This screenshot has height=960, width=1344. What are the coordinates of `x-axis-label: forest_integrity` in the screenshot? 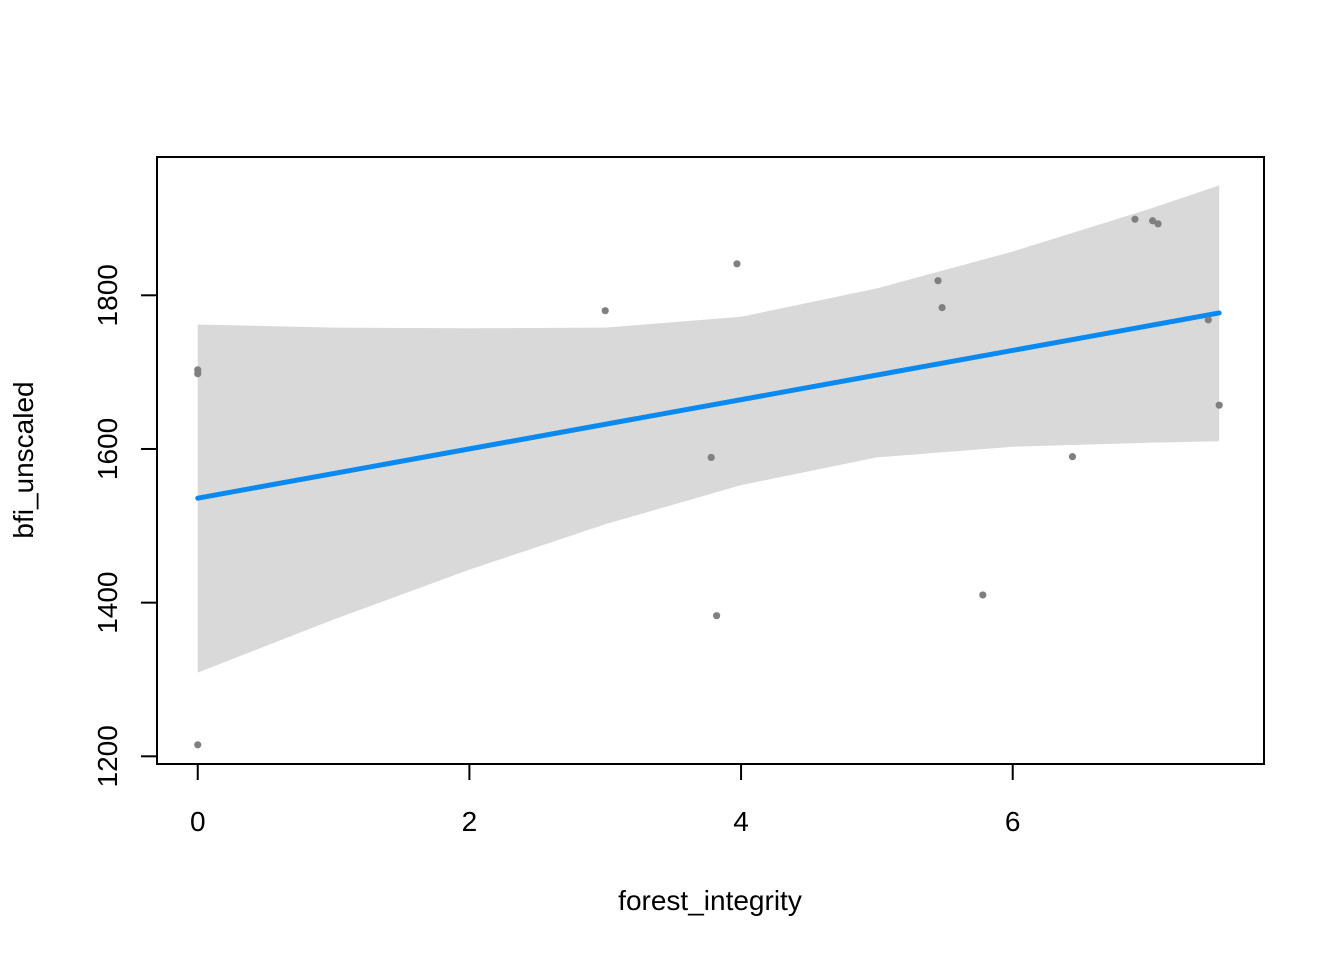 It's located at (710, 900).